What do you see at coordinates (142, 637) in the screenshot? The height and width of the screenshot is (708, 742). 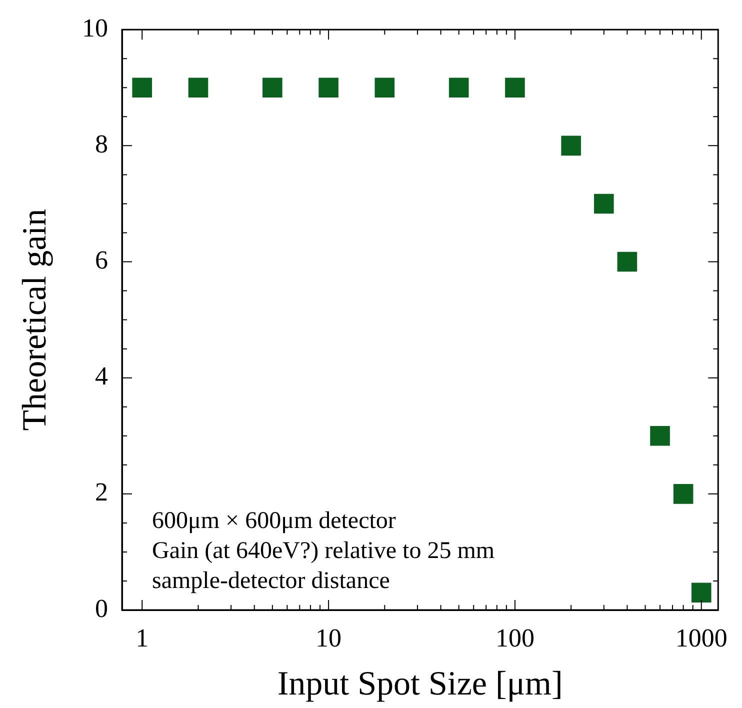 I see `x-tick-label: 1` at bounding box center [142, 637].